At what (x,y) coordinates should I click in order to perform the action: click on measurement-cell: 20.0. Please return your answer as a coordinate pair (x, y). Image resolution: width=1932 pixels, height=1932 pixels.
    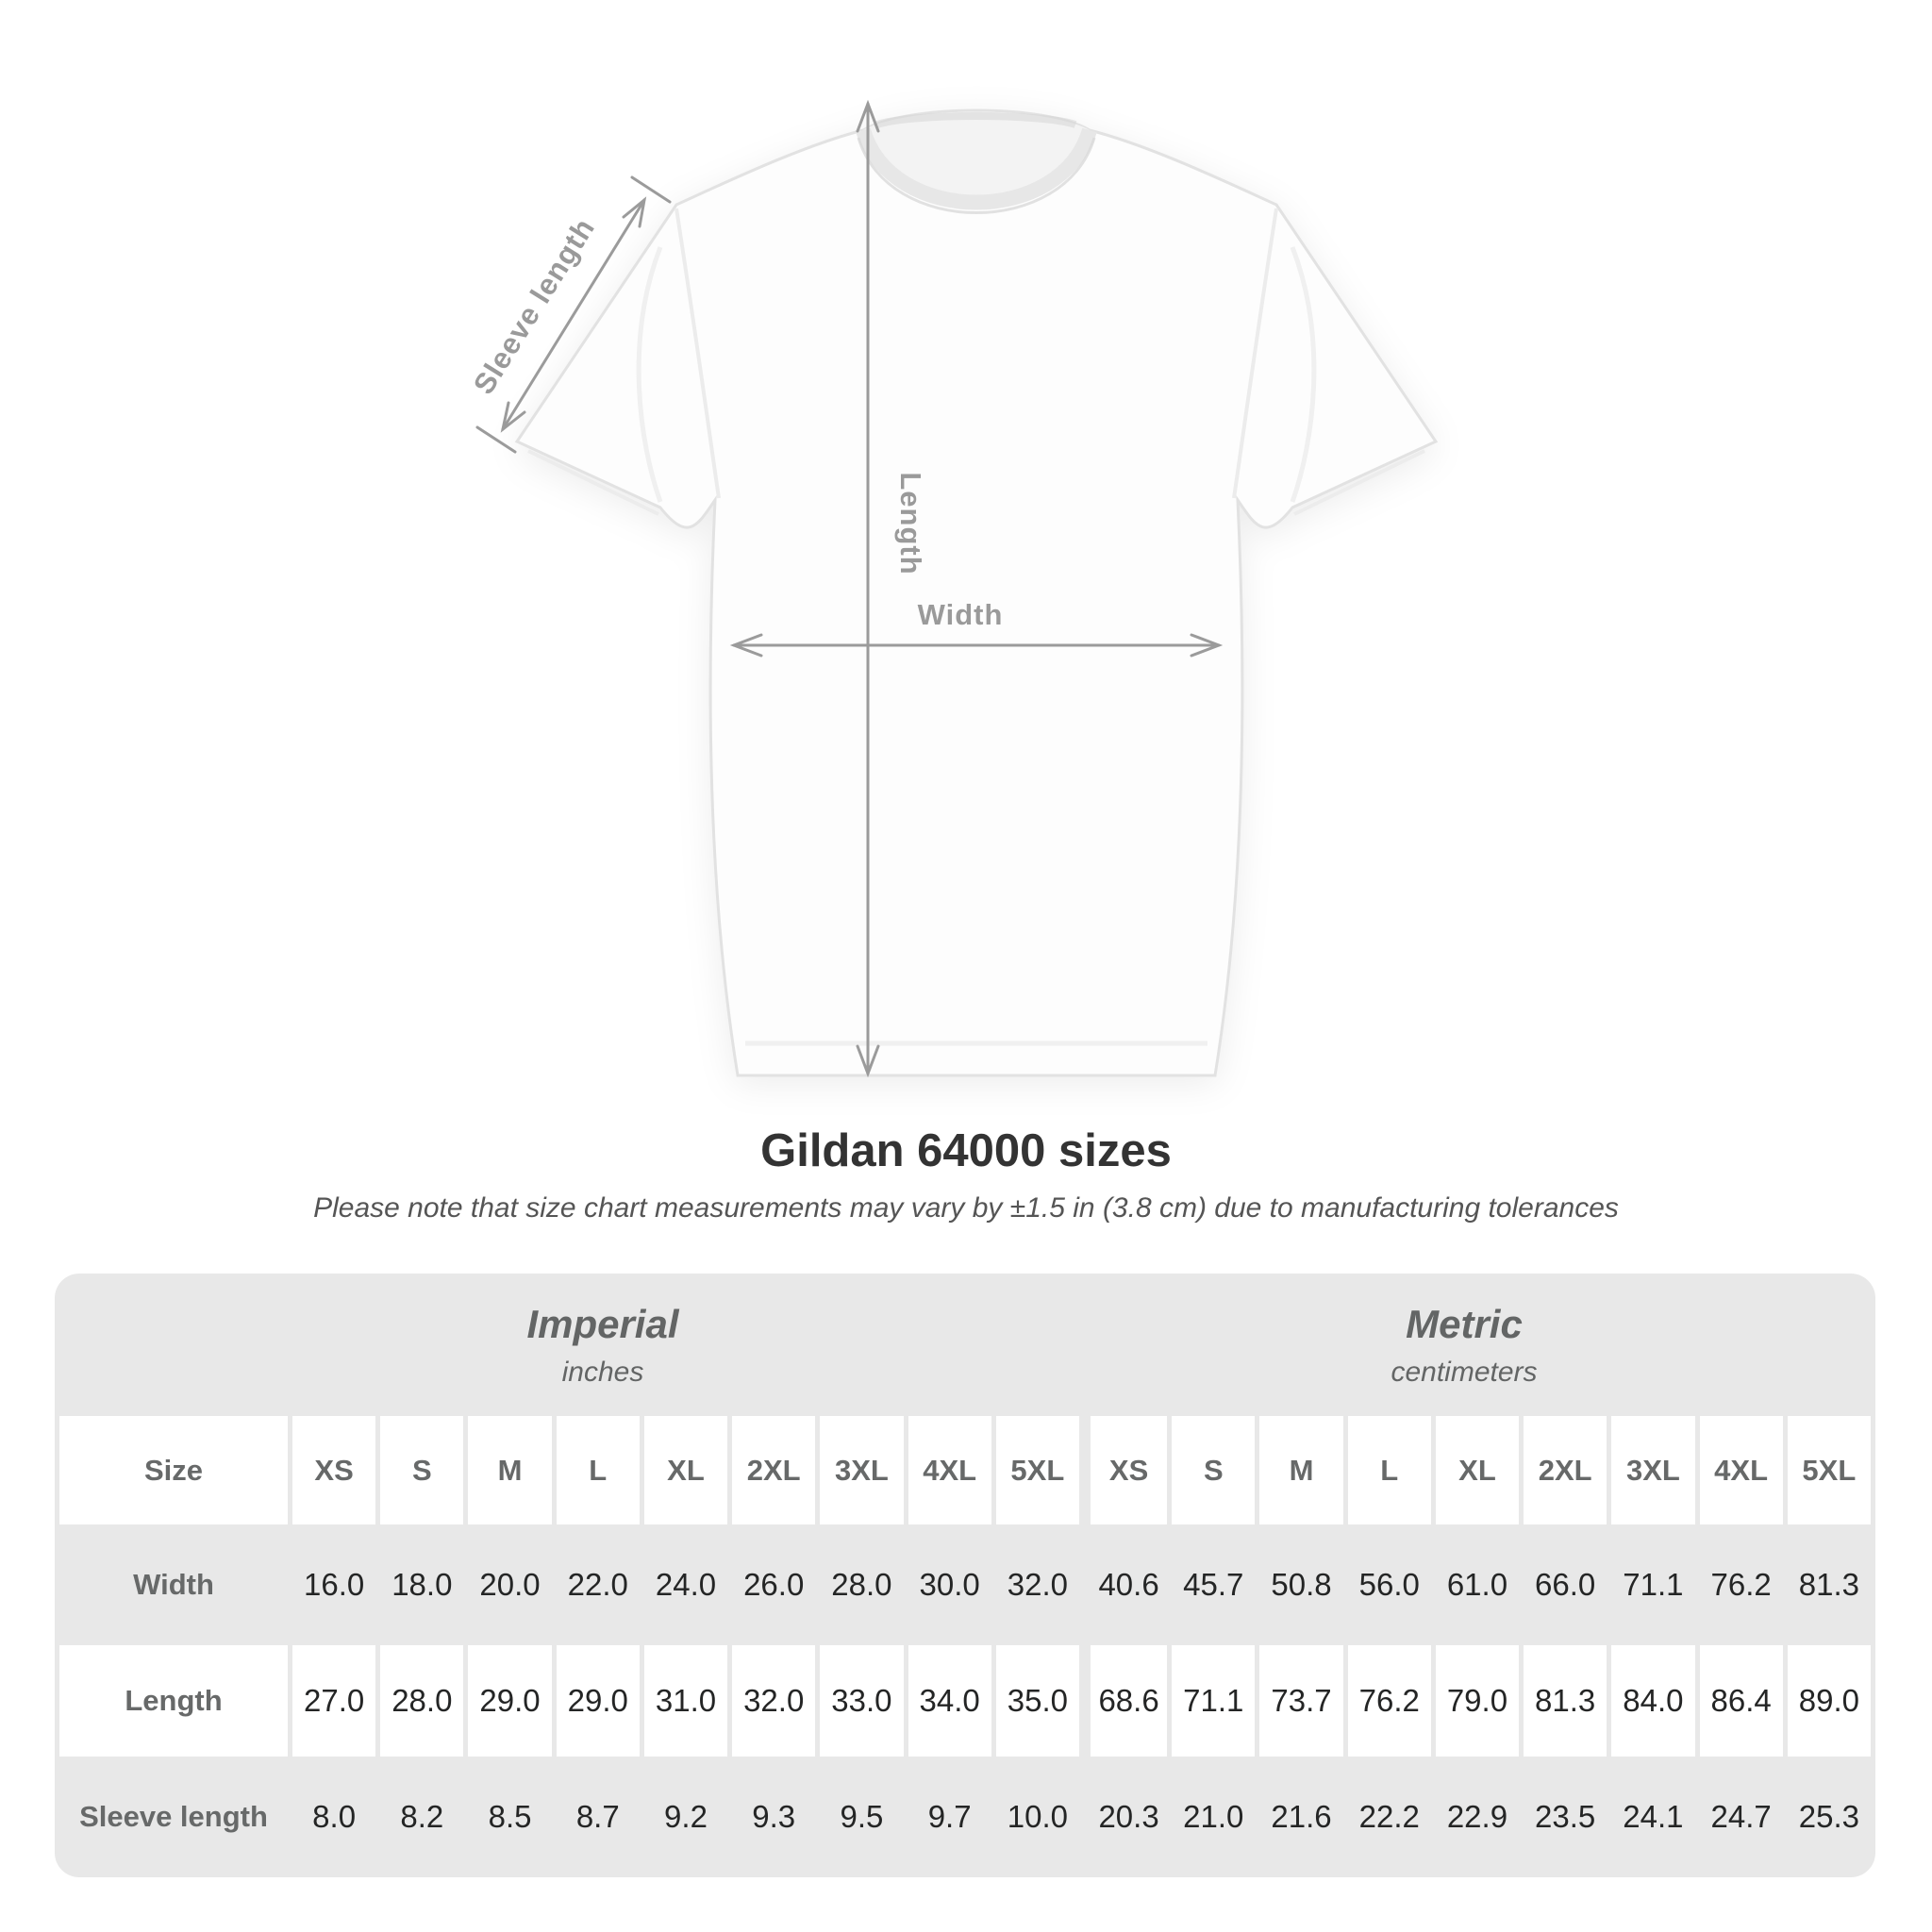
    Looking at the image, I should click on (510, 1585).